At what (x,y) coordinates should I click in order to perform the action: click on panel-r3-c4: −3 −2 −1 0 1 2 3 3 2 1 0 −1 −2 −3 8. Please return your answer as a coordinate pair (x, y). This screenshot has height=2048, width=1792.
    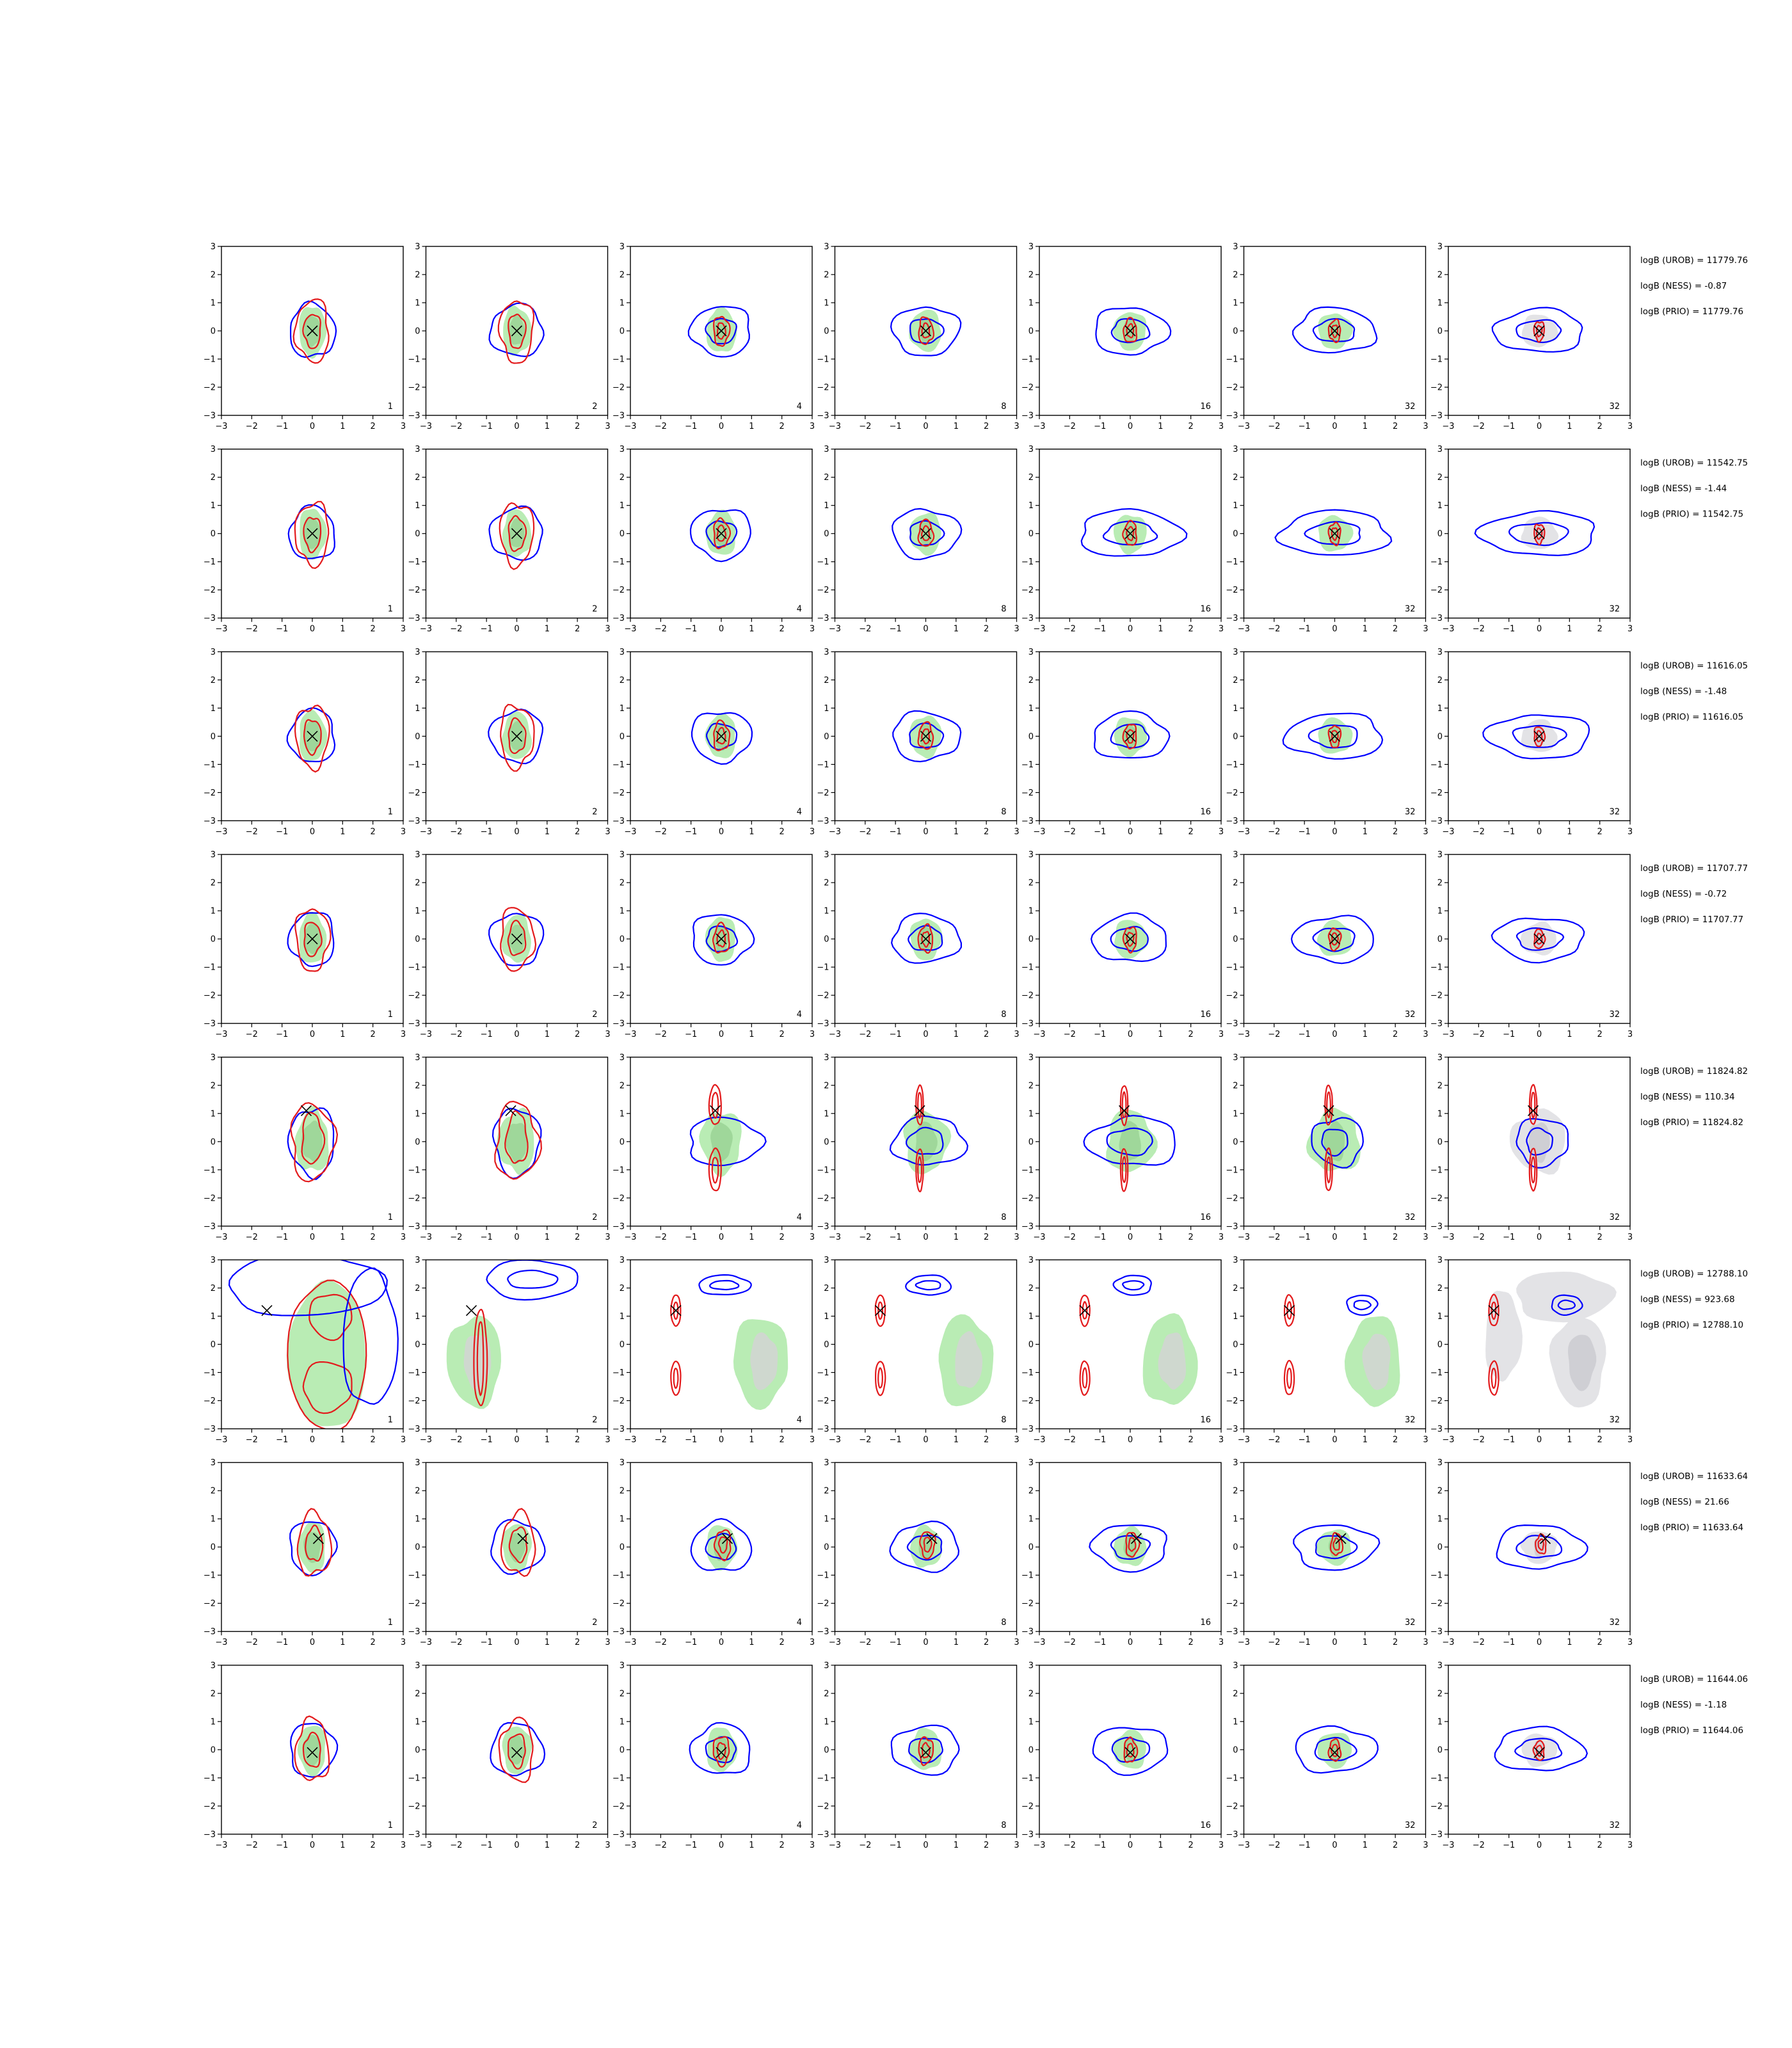
    Looking at the image, I should click on (918, 742).